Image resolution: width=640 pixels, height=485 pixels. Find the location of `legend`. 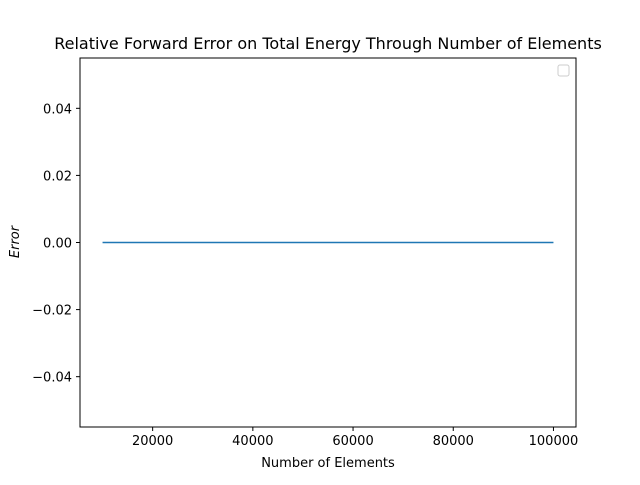

legend is located at coordinates (563, 70).